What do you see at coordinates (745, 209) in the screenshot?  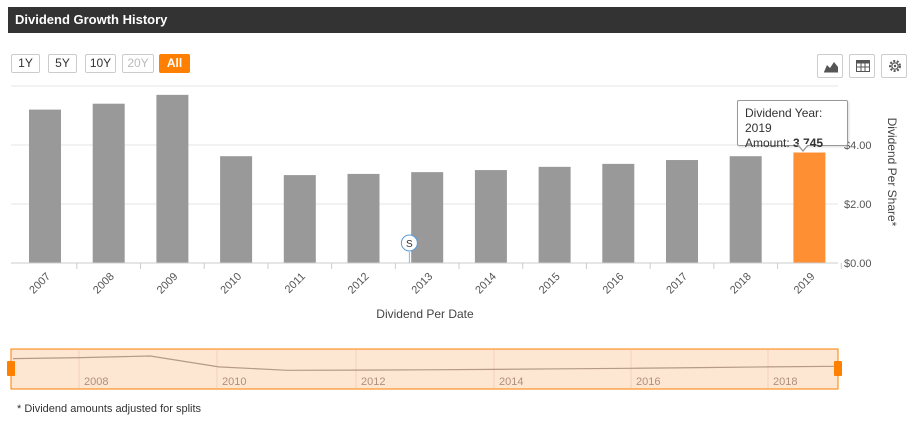 I see `bar-2018` at bounding box center [745, 209].